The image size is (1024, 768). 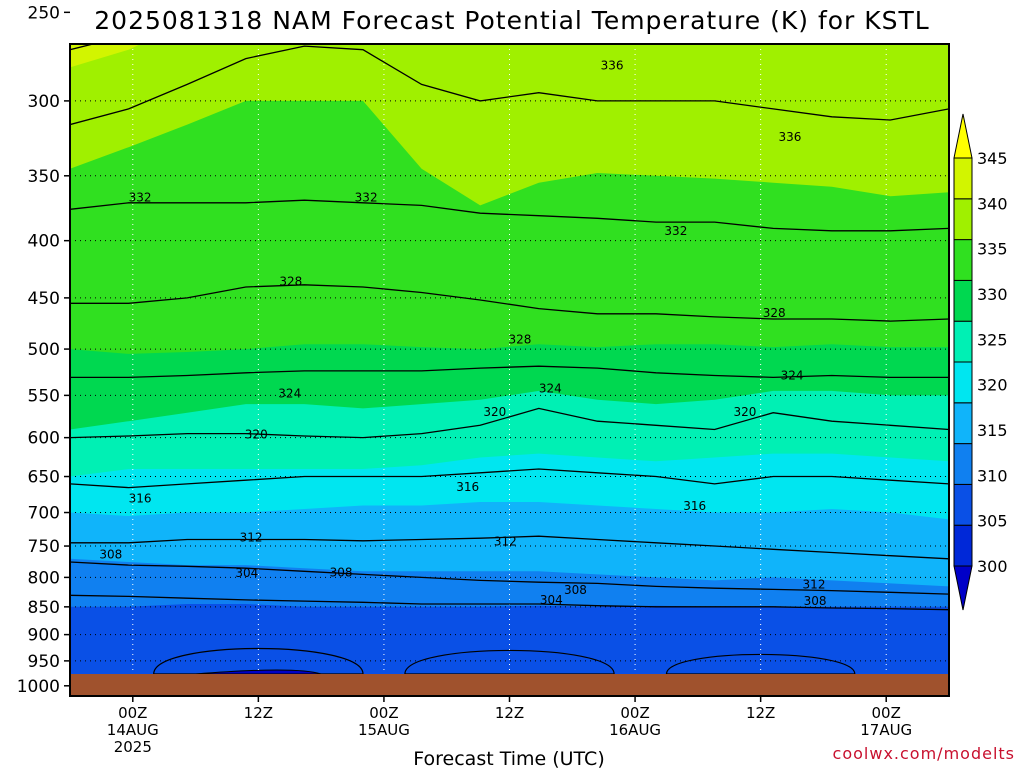 I want to click on y-tick-label: 700, so click(x=44, y=514).